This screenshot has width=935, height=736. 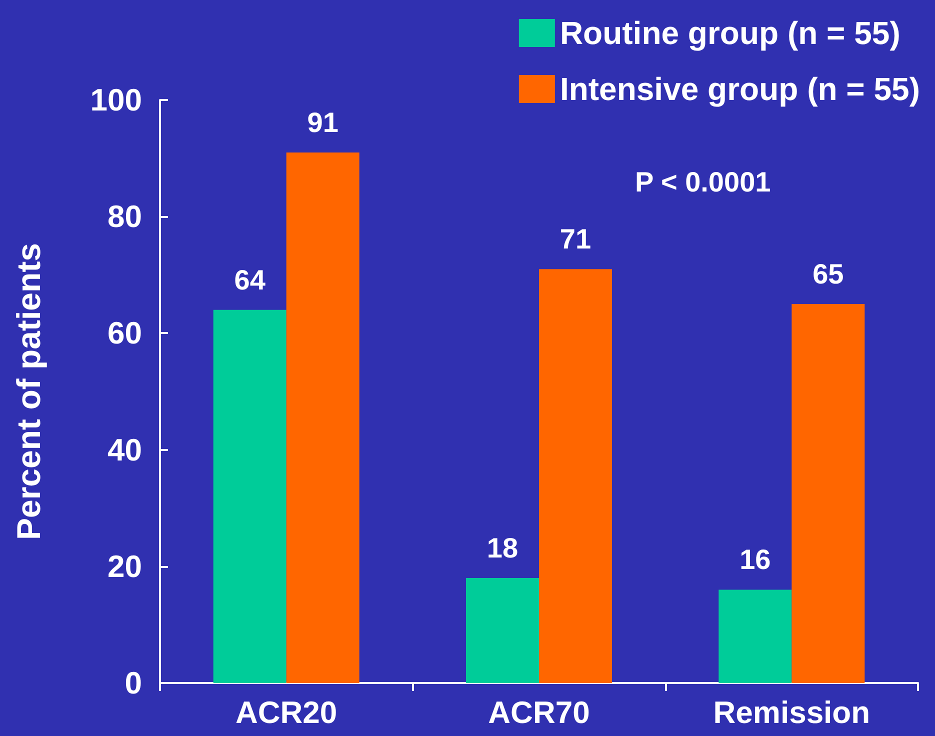 I want to click on x-tick-label: Remission, so click(x=791, y=712).